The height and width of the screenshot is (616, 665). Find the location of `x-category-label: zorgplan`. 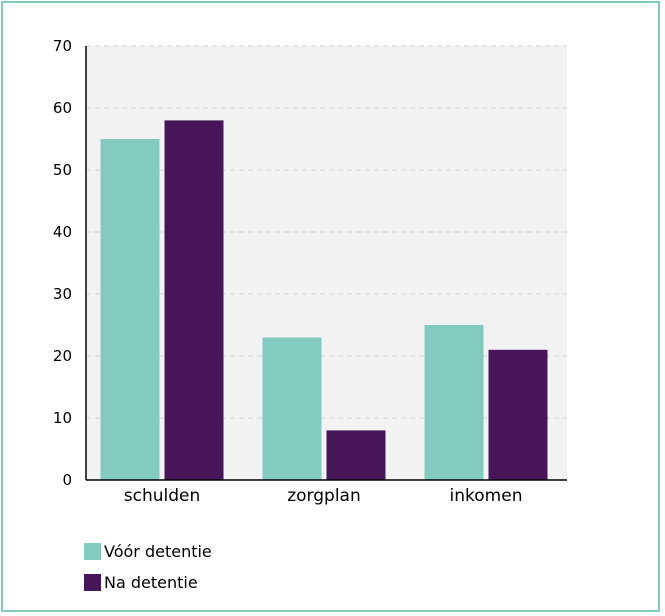

x-category-label: zorgplan is located at coordinates (324, 496).